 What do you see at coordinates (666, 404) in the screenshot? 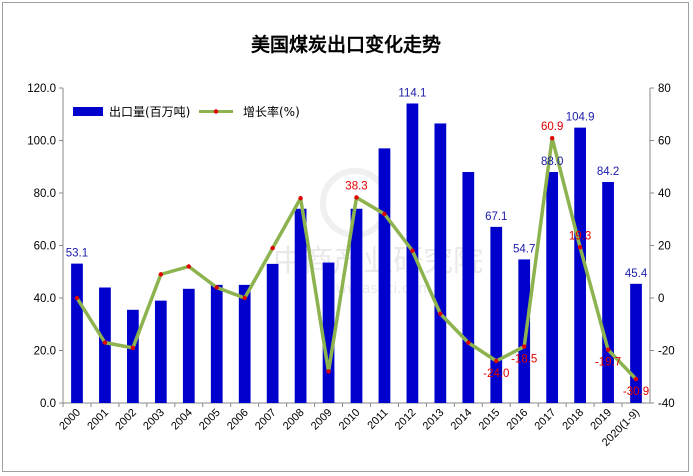
I see `y-right-tick-label: -40` at bounding box center [666, 404].